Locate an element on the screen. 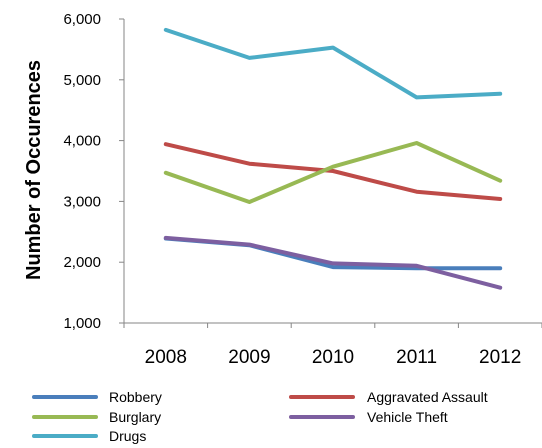 The width and height of the screenshot is (542, 448). y-axis-label: Number of Occurences is located at coordinates (34, 170).